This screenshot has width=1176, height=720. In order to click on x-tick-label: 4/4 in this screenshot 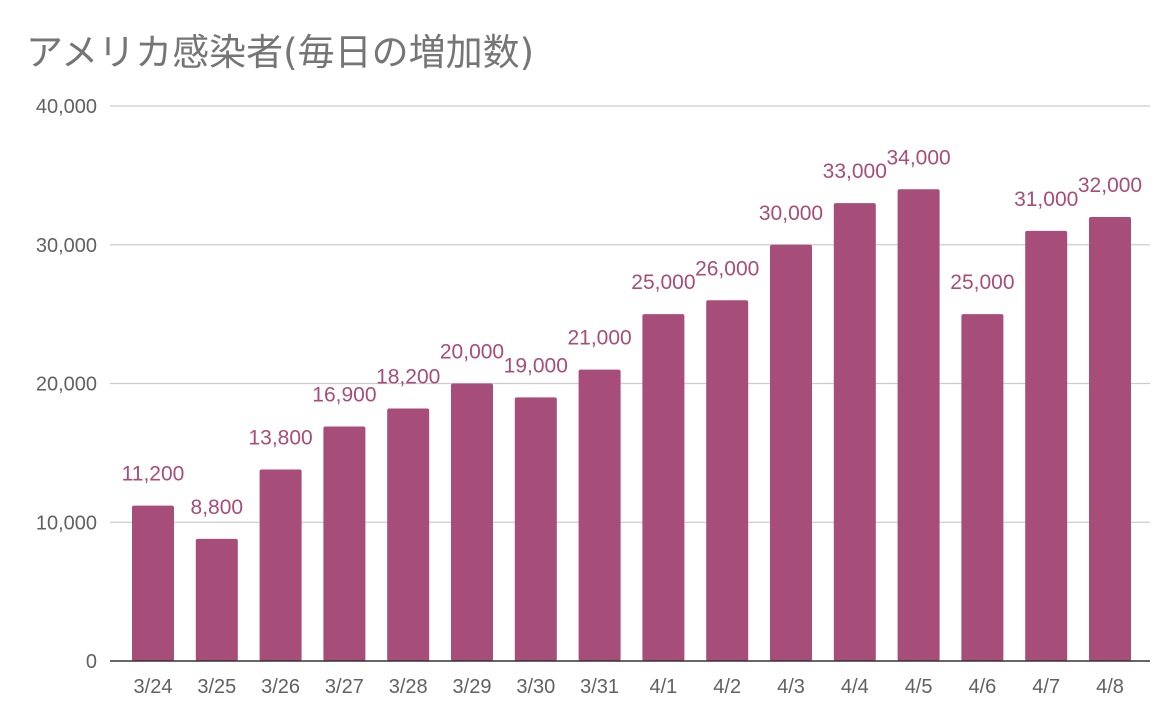, I will do `click(855, 687)`.